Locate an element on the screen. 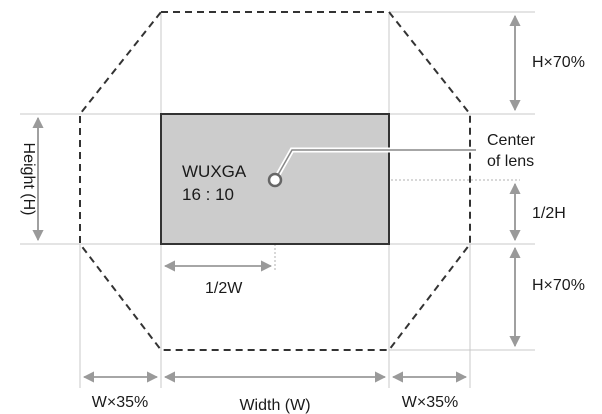 The width and height of the screenshot is (602, 414). half-height-label: 1/2H is located at coordinates (549, 213).